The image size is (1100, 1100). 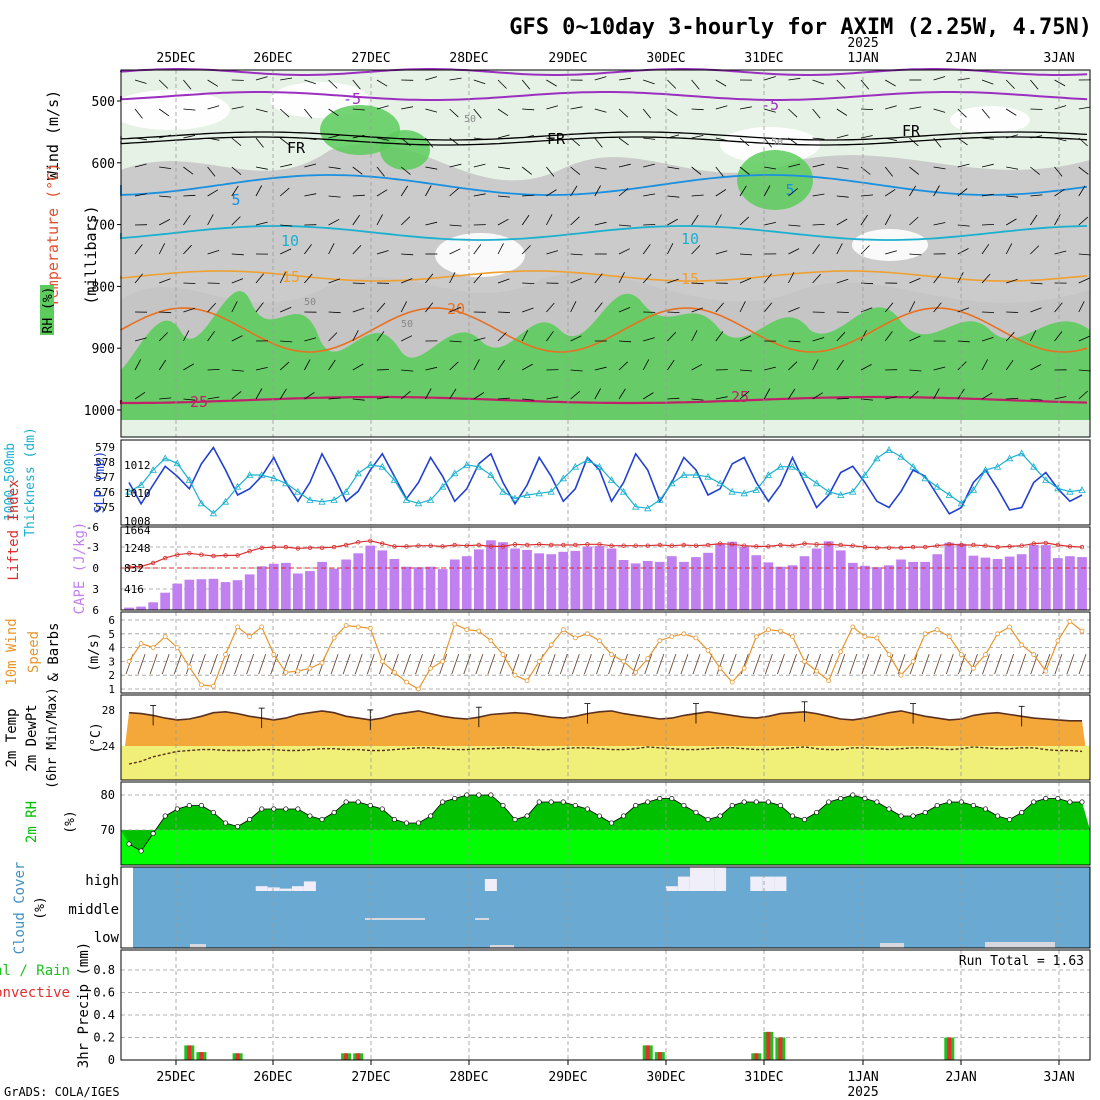 I want to click on cloud-high-bar, so click(x=708, y=879).